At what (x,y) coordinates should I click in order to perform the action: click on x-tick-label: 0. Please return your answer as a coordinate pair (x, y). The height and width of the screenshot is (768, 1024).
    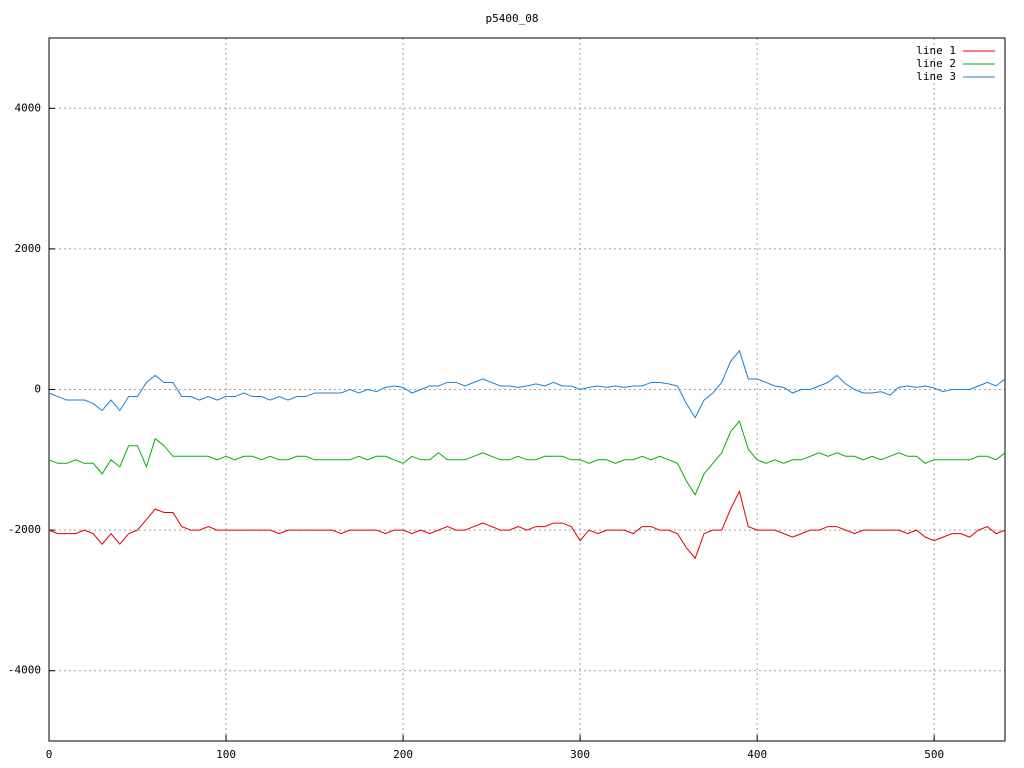
    Looking at the image, I should click on (49, 754).